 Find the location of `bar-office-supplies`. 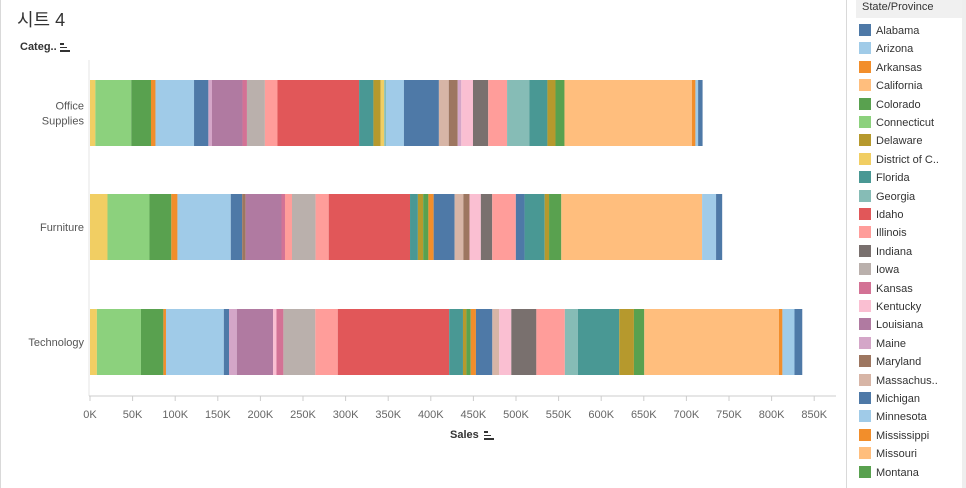

bar-office-supplies is located at coordinates (396, 113).